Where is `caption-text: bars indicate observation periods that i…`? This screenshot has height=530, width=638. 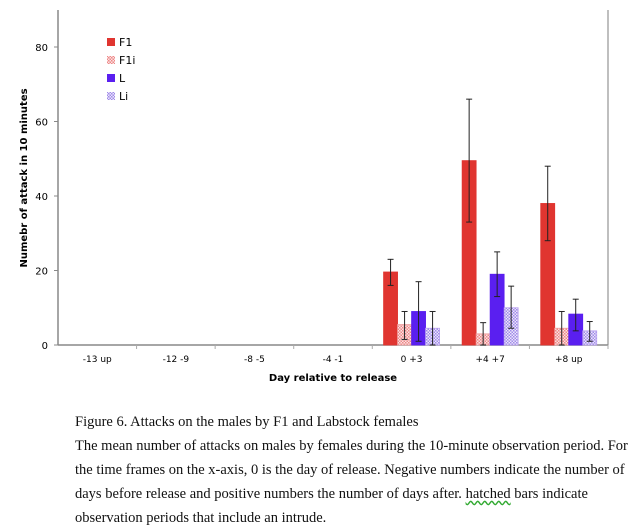 caption-text: bars indicate observation periods that i… is located at coordinates (331, 506).